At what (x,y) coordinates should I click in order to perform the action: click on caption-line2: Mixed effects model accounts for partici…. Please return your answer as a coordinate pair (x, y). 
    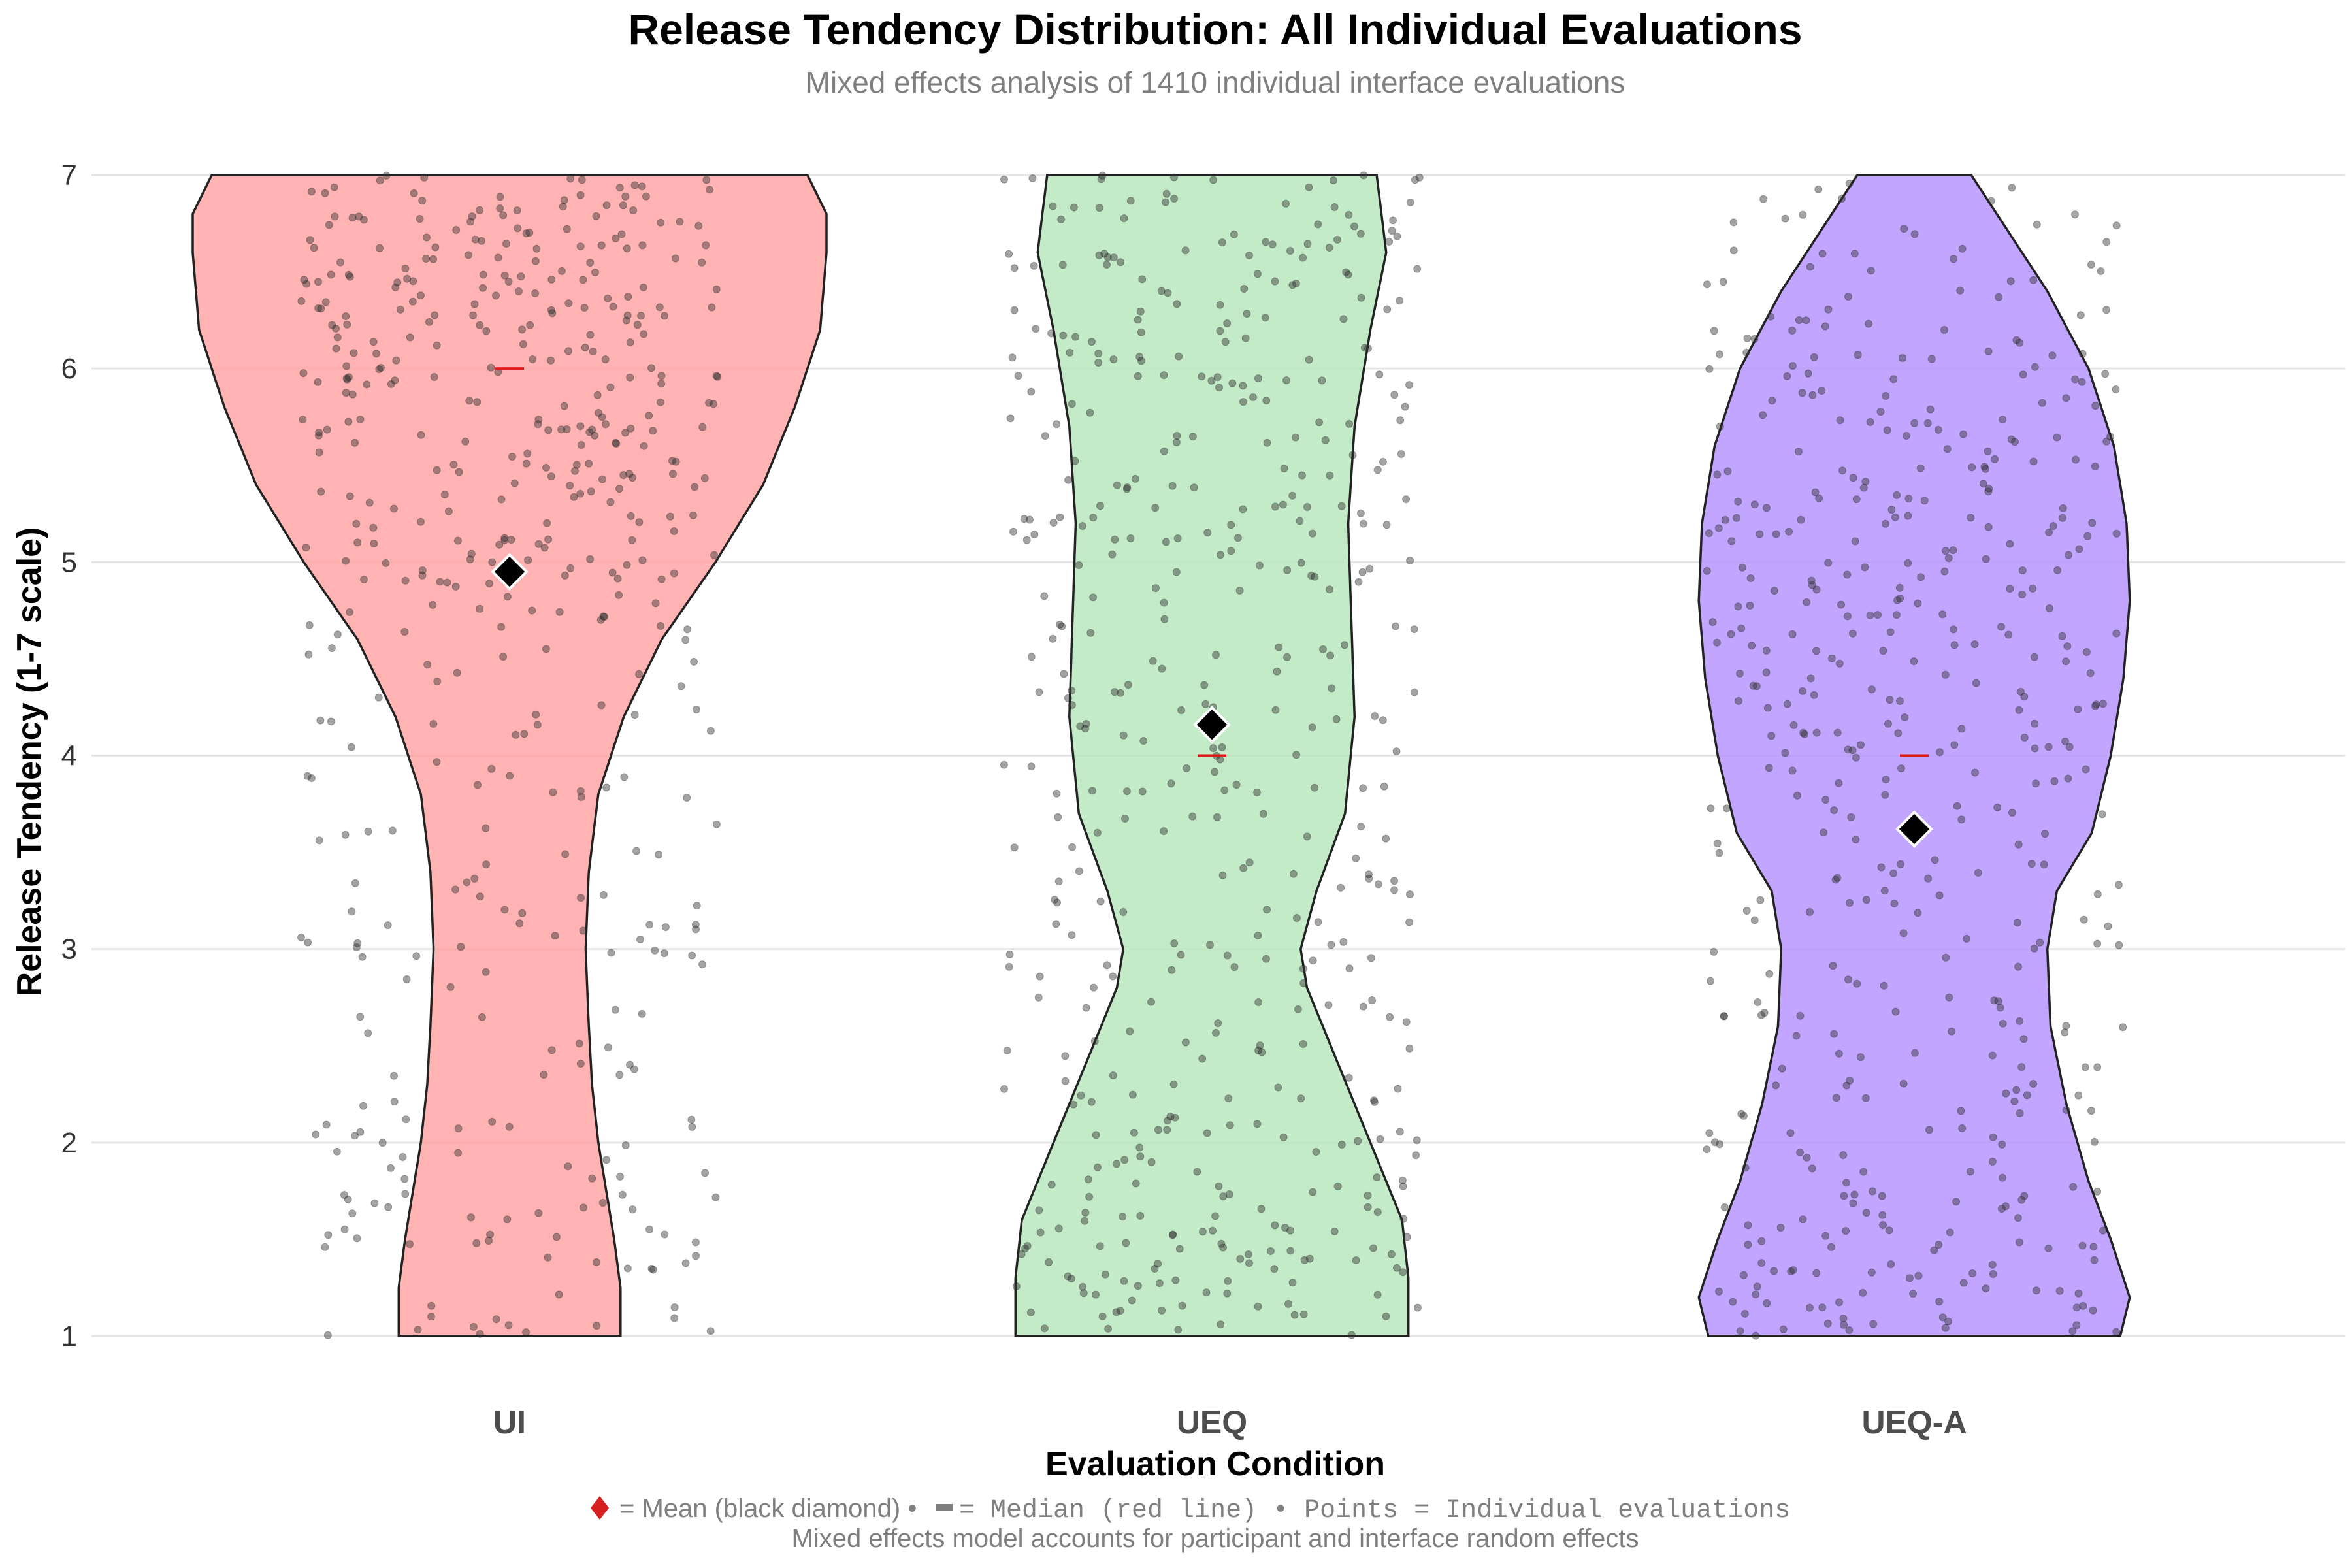
    Looking at the image, I should click on (1215, 1538).